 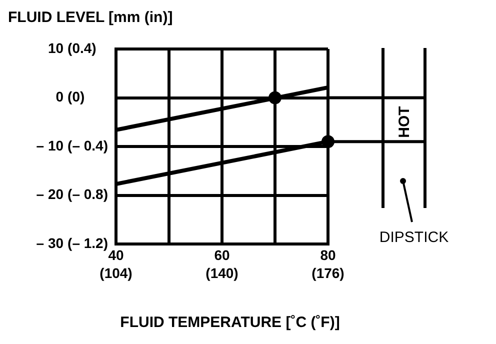 I want to click on y2-tick-label: (– 1.2), so click(x=88, y=242).